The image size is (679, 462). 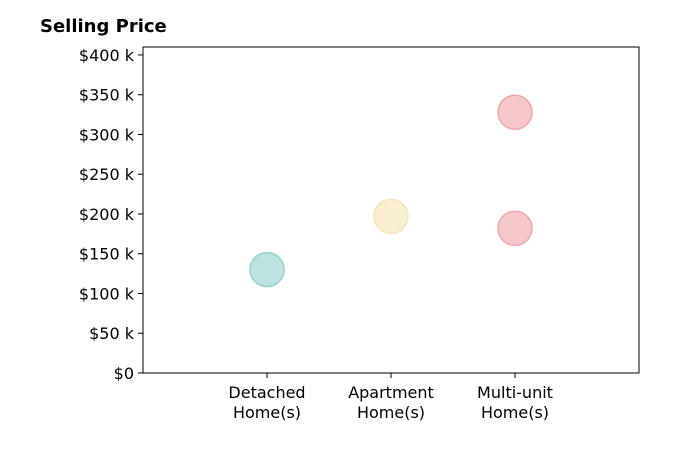 I want to click on y-tick-label: $200 k, so click(x=107, y=214).